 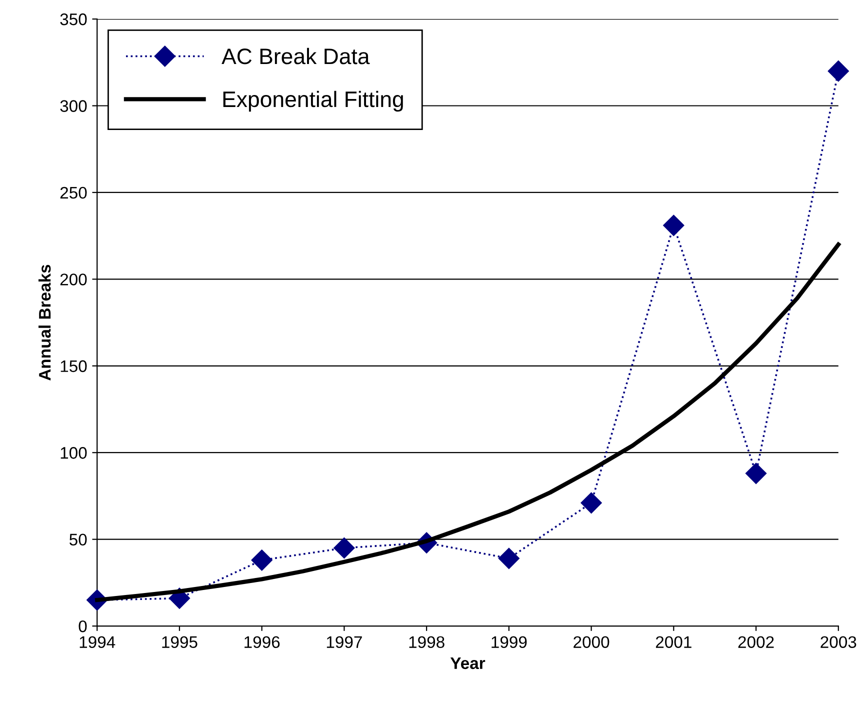 What do you see at coordinates (82, 626) in the screenshot?
I see `y-tick-label: 0` at bounding box center [82, 626].